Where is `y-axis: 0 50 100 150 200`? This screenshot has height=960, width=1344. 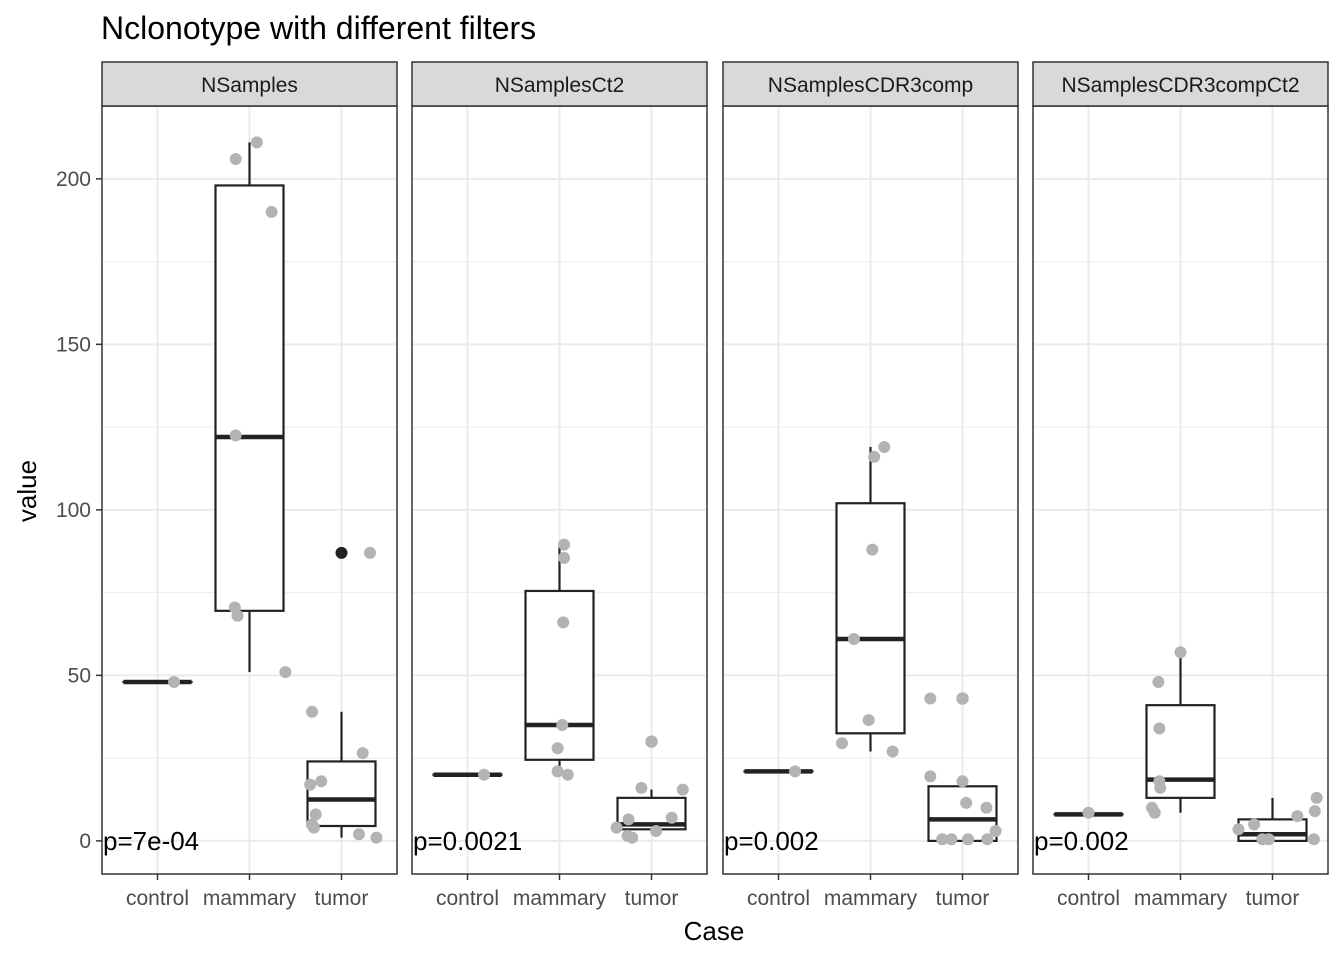
y-axis: 0 50 100 150 200 is located at coordinates (79, 510).